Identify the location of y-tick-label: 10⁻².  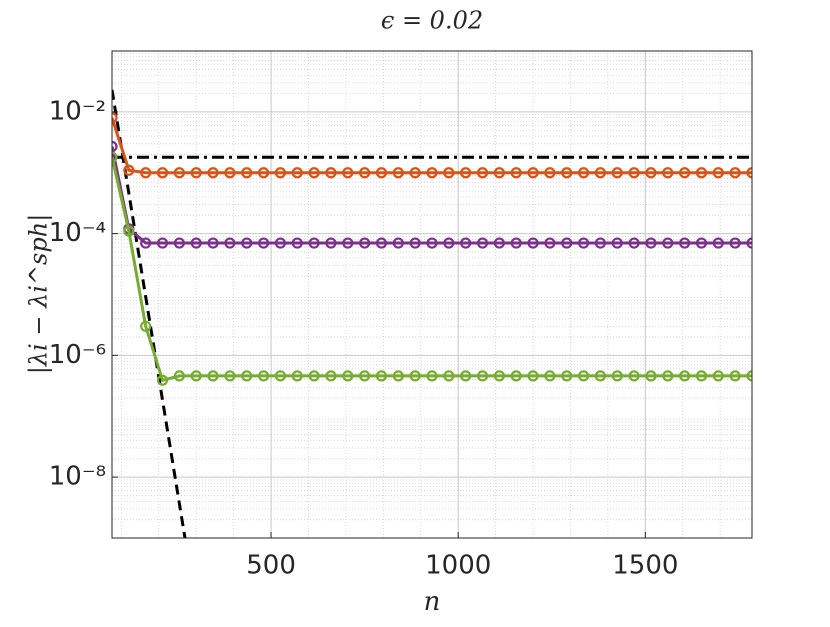
(77, 111).